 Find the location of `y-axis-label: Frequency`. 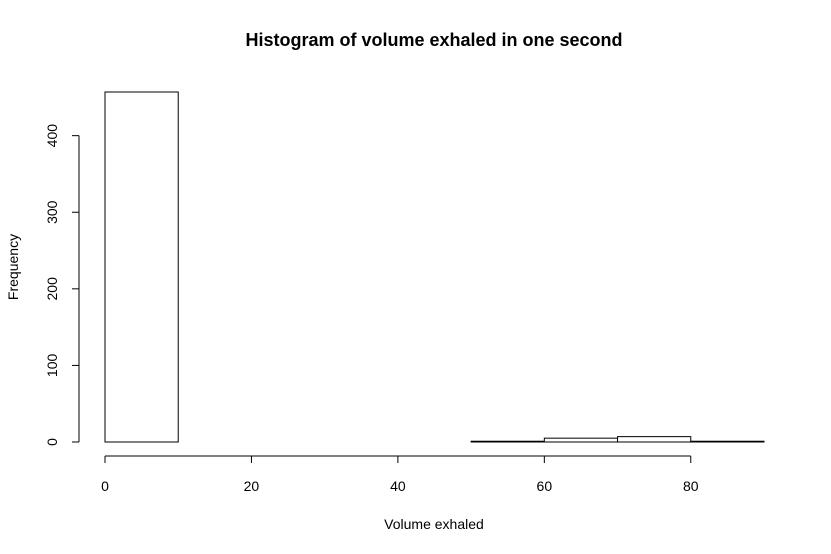

y-axis-label: Frequency is located at coordinates (13, 267).